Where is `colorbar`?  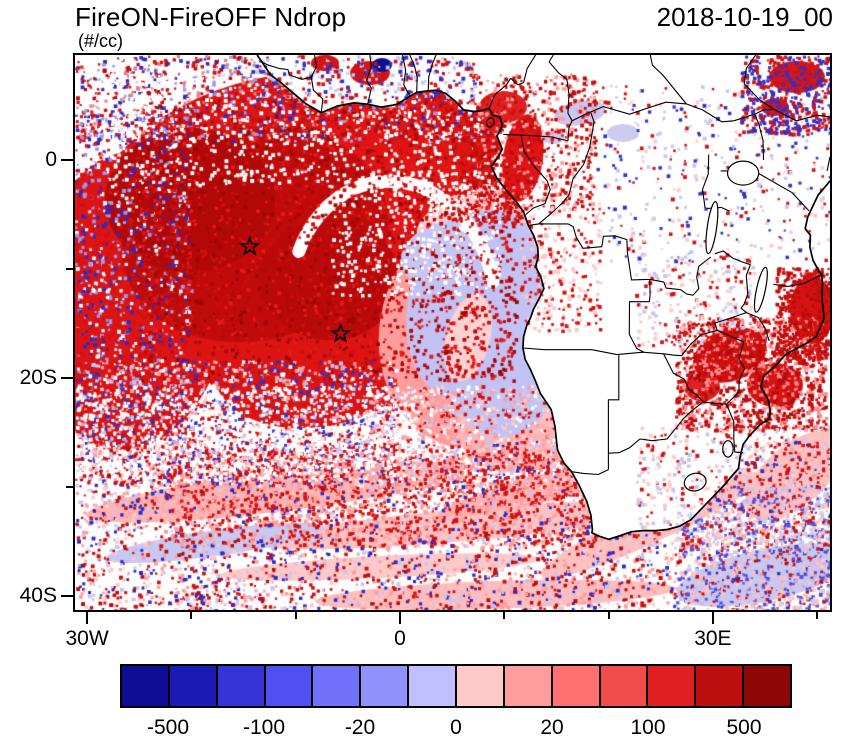 colorbar is located at coordinates (456, 686).